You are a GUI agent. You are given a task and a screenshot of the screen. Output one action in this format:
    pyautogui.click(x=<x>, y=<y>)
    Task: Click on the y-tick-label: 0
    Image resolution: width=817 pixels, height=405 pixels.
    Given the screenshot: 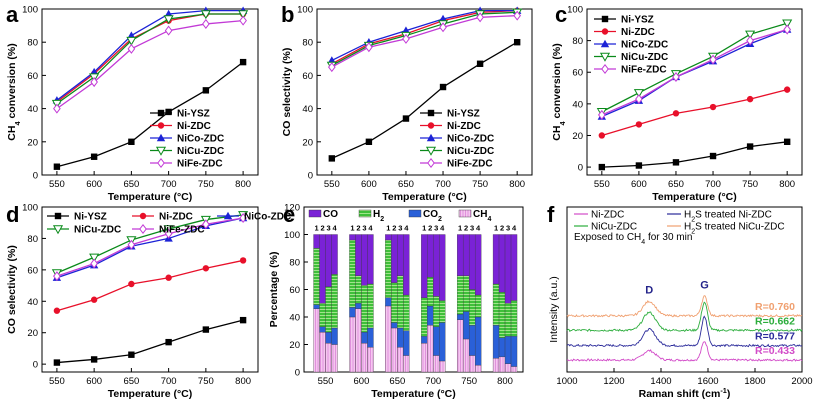 What is the action you would take?
    pyautogui.click(x=35, y=365)
    